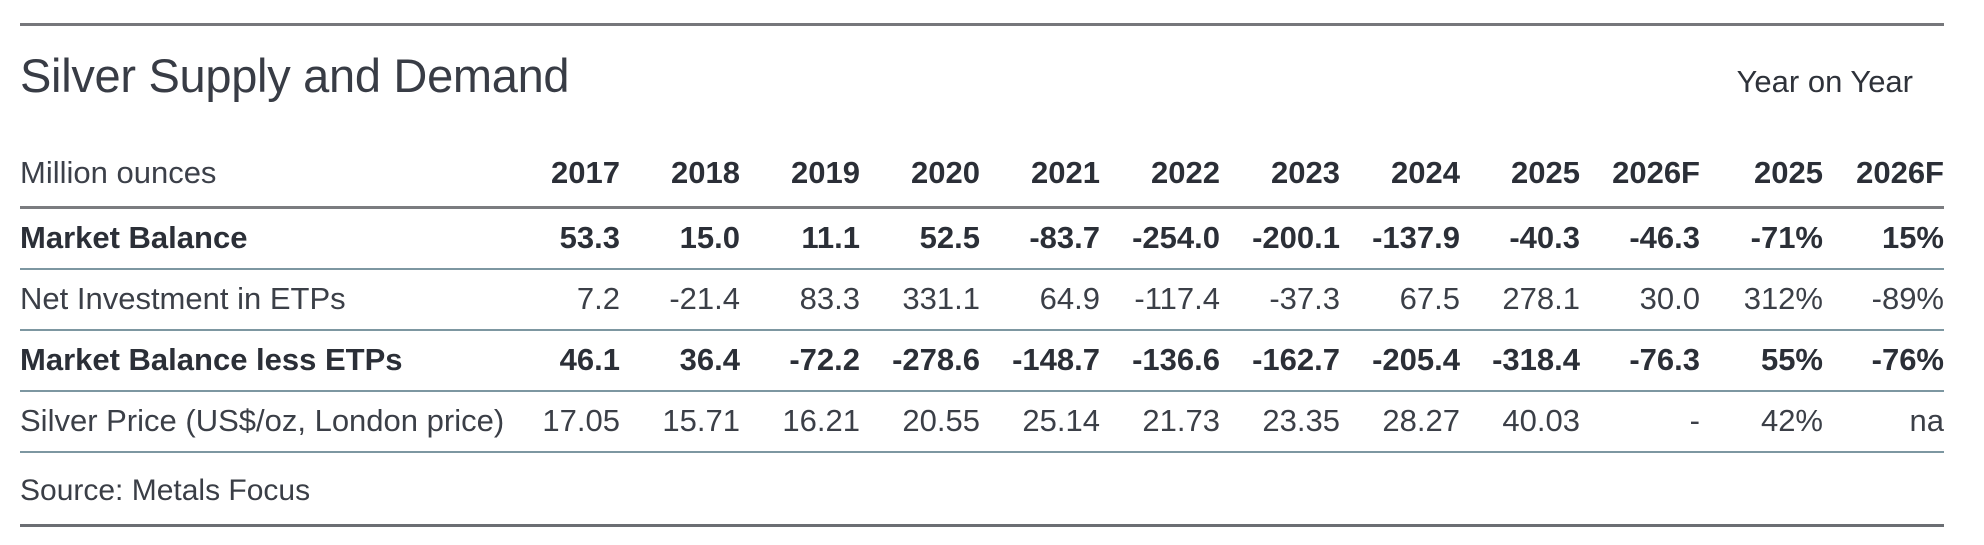 The height and width of the screenshot is (545, 1984). What do you see at coordinates (680, 300) in the screenshot?
I see `value-cell: -21.4` at bounding box center [680, 300].